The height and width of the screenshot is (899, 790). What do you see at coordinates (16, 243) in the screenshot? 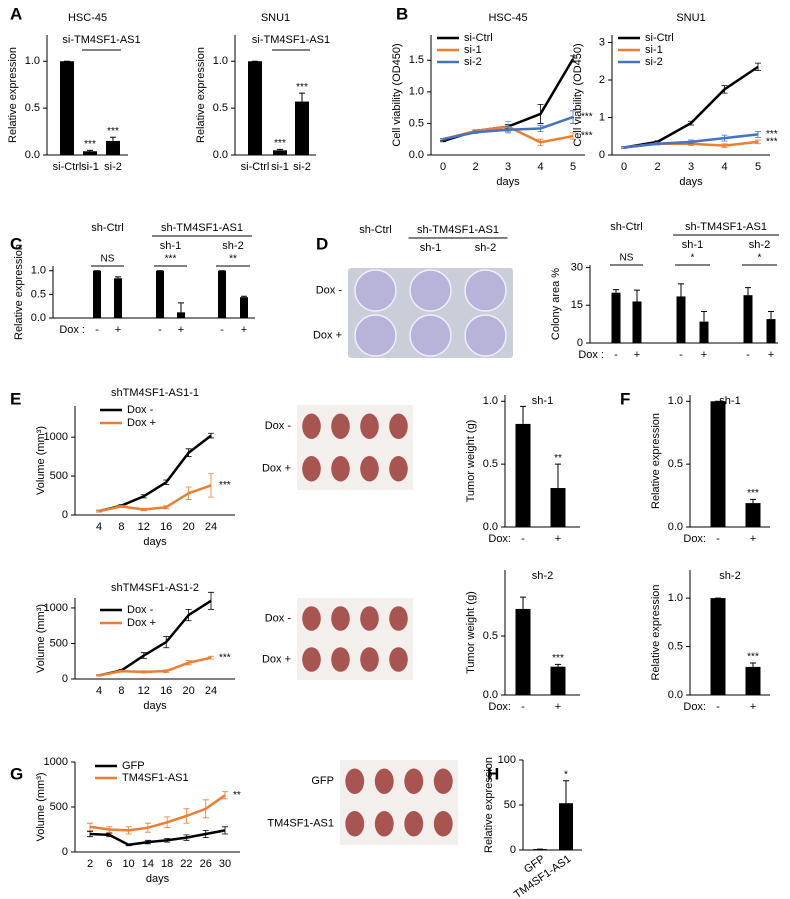
I see `panel-letter: C` at bounding box center [16, 243].